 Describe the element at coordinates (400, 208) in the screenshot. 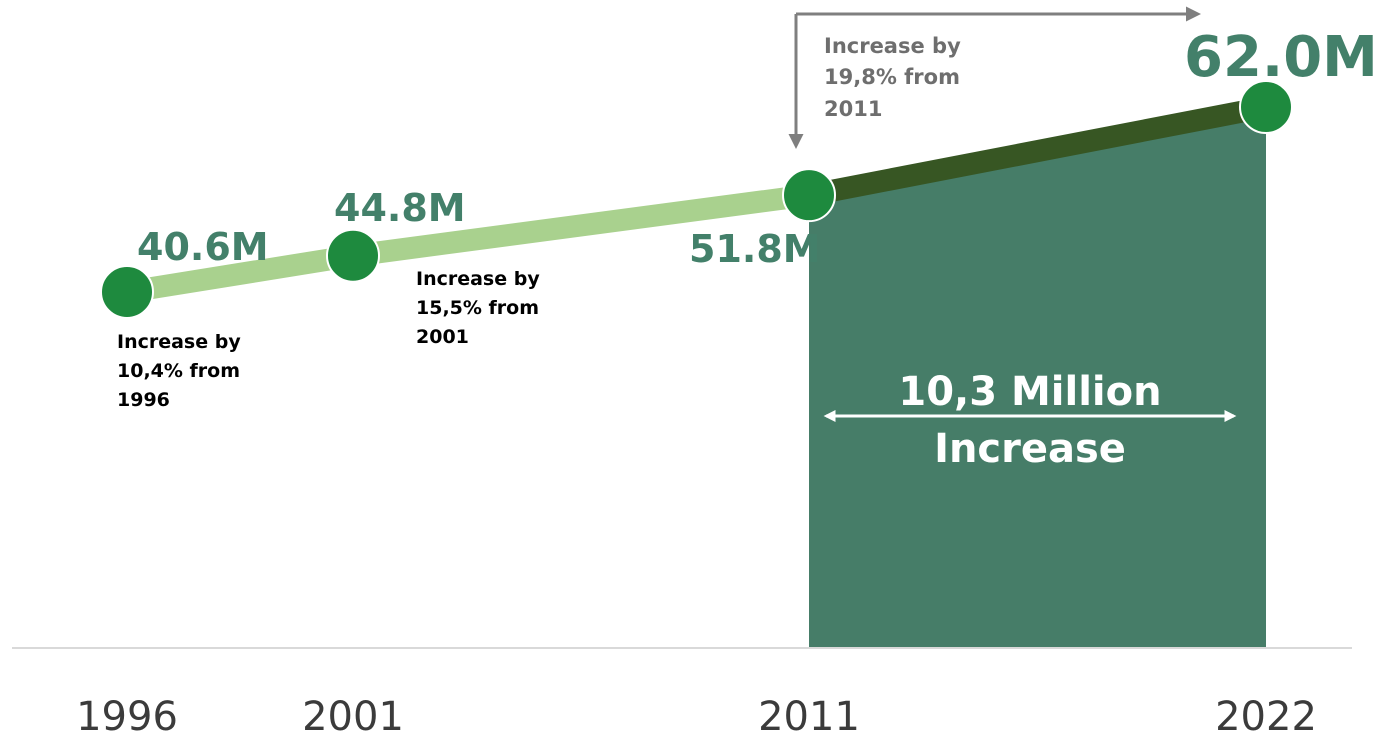

I see `value-label-2001: 44.8M` at that location.